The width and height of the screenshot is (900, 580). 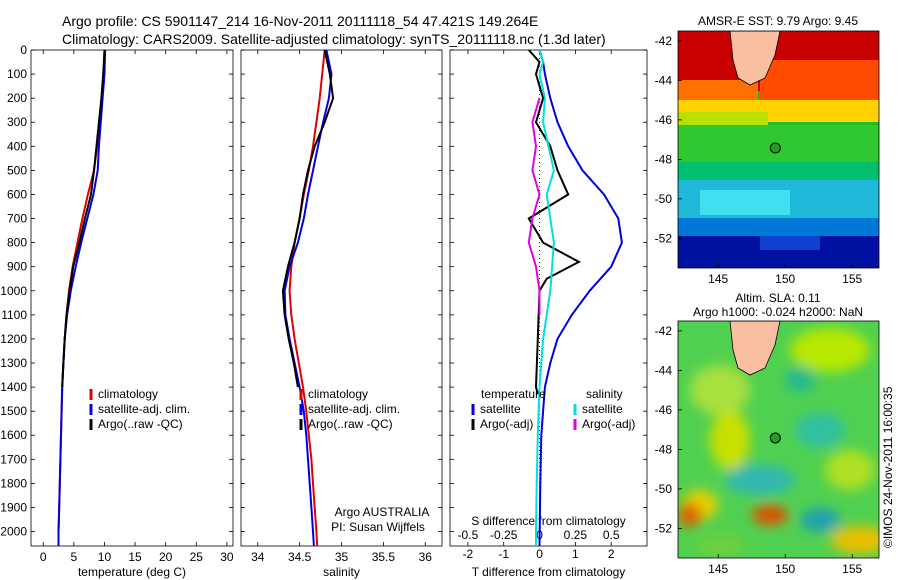 I want to click on sla-map: 145 150 155 -42 -44 -46 -48 -50 -52, so click(x=767, y=448).